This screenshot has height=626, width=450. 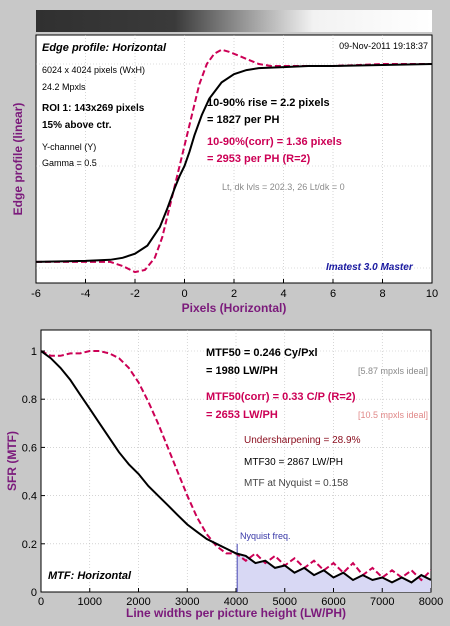 I want to click on mtf50: MTF50 = 0.246 Cy/Pxl, so click(x=262, y=353).